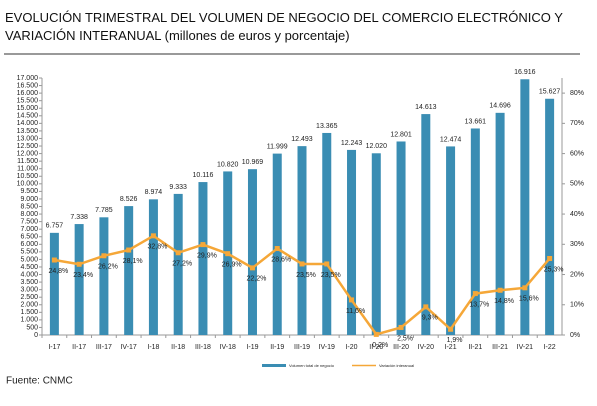 The height and width of the screenshot is (406, 597). What do you see at coordinates (29, 221) in the screenshot?
I see `y-tick-label: 7.500` at bounding box center [29, 221].